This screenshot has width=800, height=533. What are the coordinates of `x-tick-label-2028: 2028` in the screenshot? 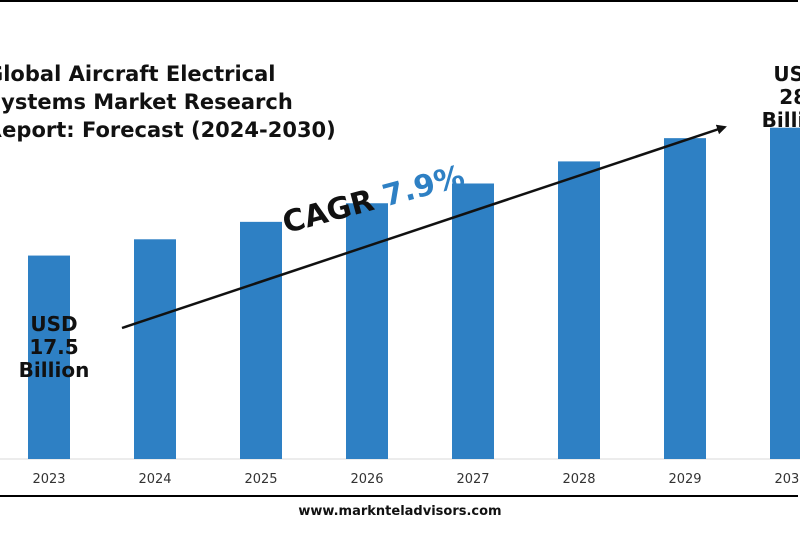 It's located at (578, 479).